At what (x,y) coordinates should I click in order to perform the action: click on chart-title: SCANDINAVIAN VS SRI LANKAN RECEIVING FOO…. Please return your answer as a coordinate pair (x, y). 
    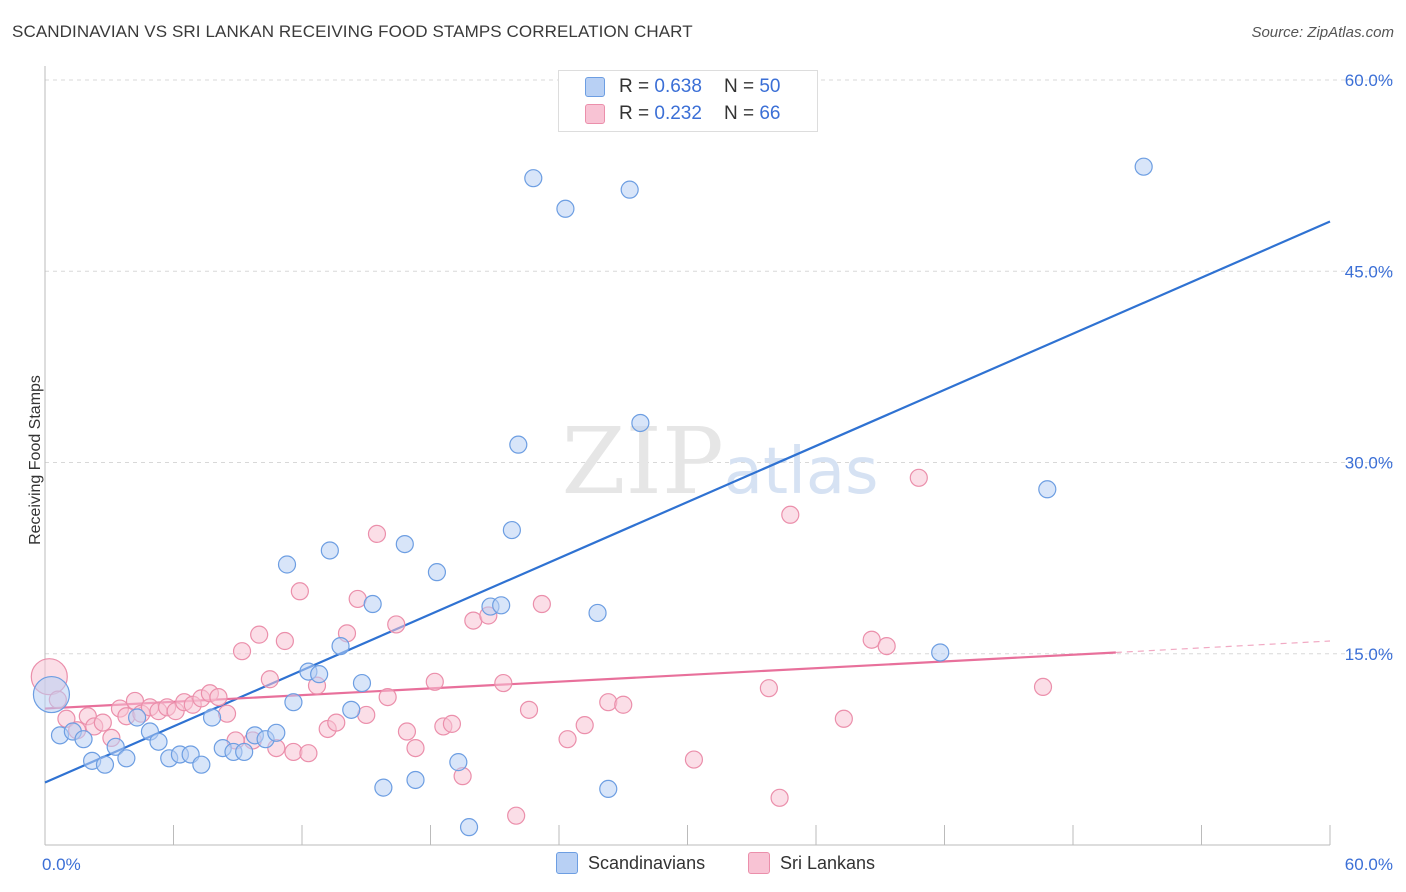
    Looking at the image, I should click on (352, 31).